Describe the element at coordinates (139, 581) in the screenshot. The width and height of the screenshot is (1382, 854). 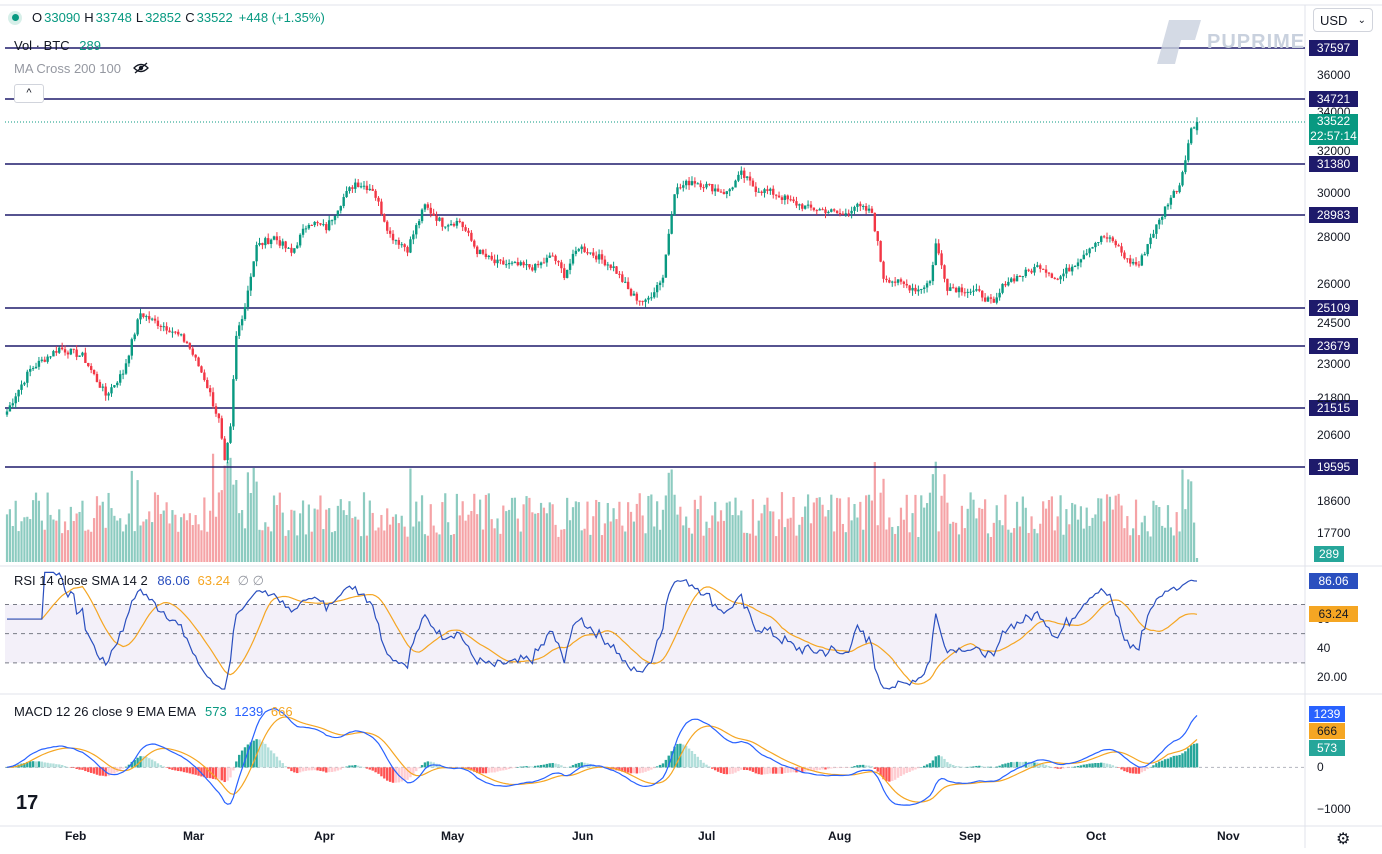
I see `rsi-legend: RSI 14 close SMA 14 2 86.06 63.24 ∅ ∅` at that location.